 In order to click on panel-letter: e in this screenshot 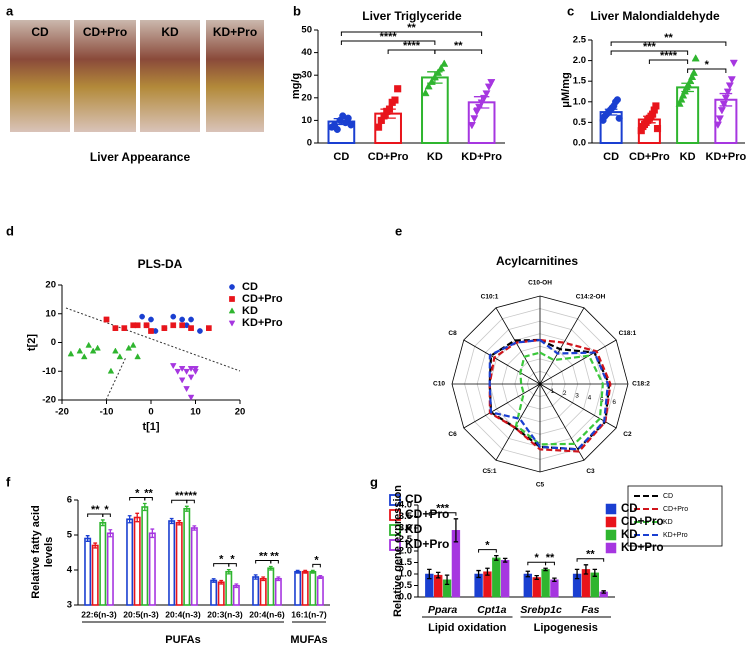, I will do `click(398, 230)`.